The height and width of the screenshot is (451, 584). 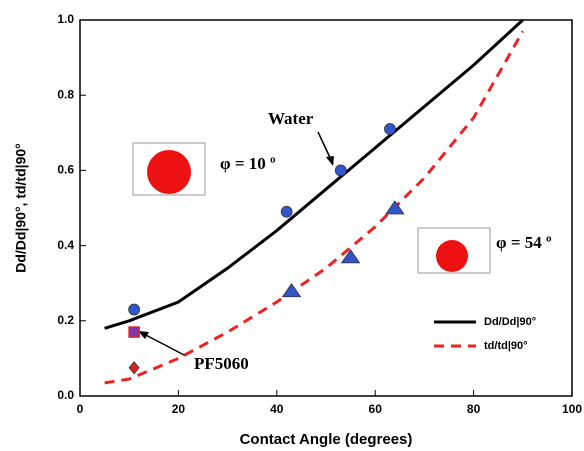 I want to click on x-tick-label: 20, so click(x=179, y=409).